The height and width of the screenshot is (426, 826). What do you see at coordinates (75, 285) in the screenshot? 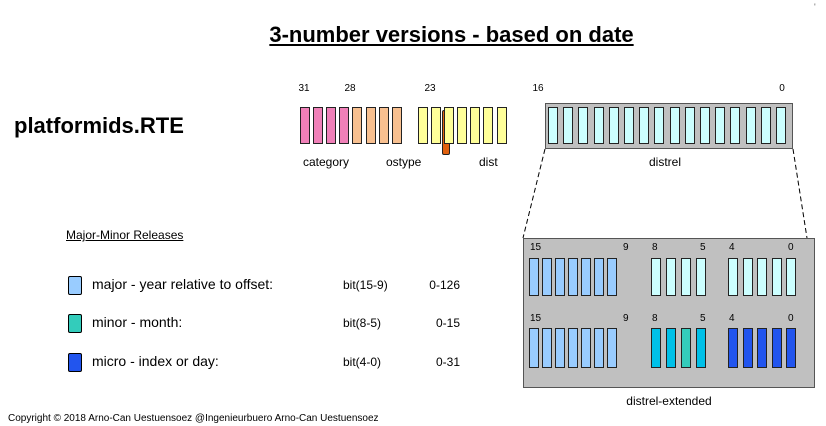
I see `legend-swatch-major` at bounding box center [75, 285].